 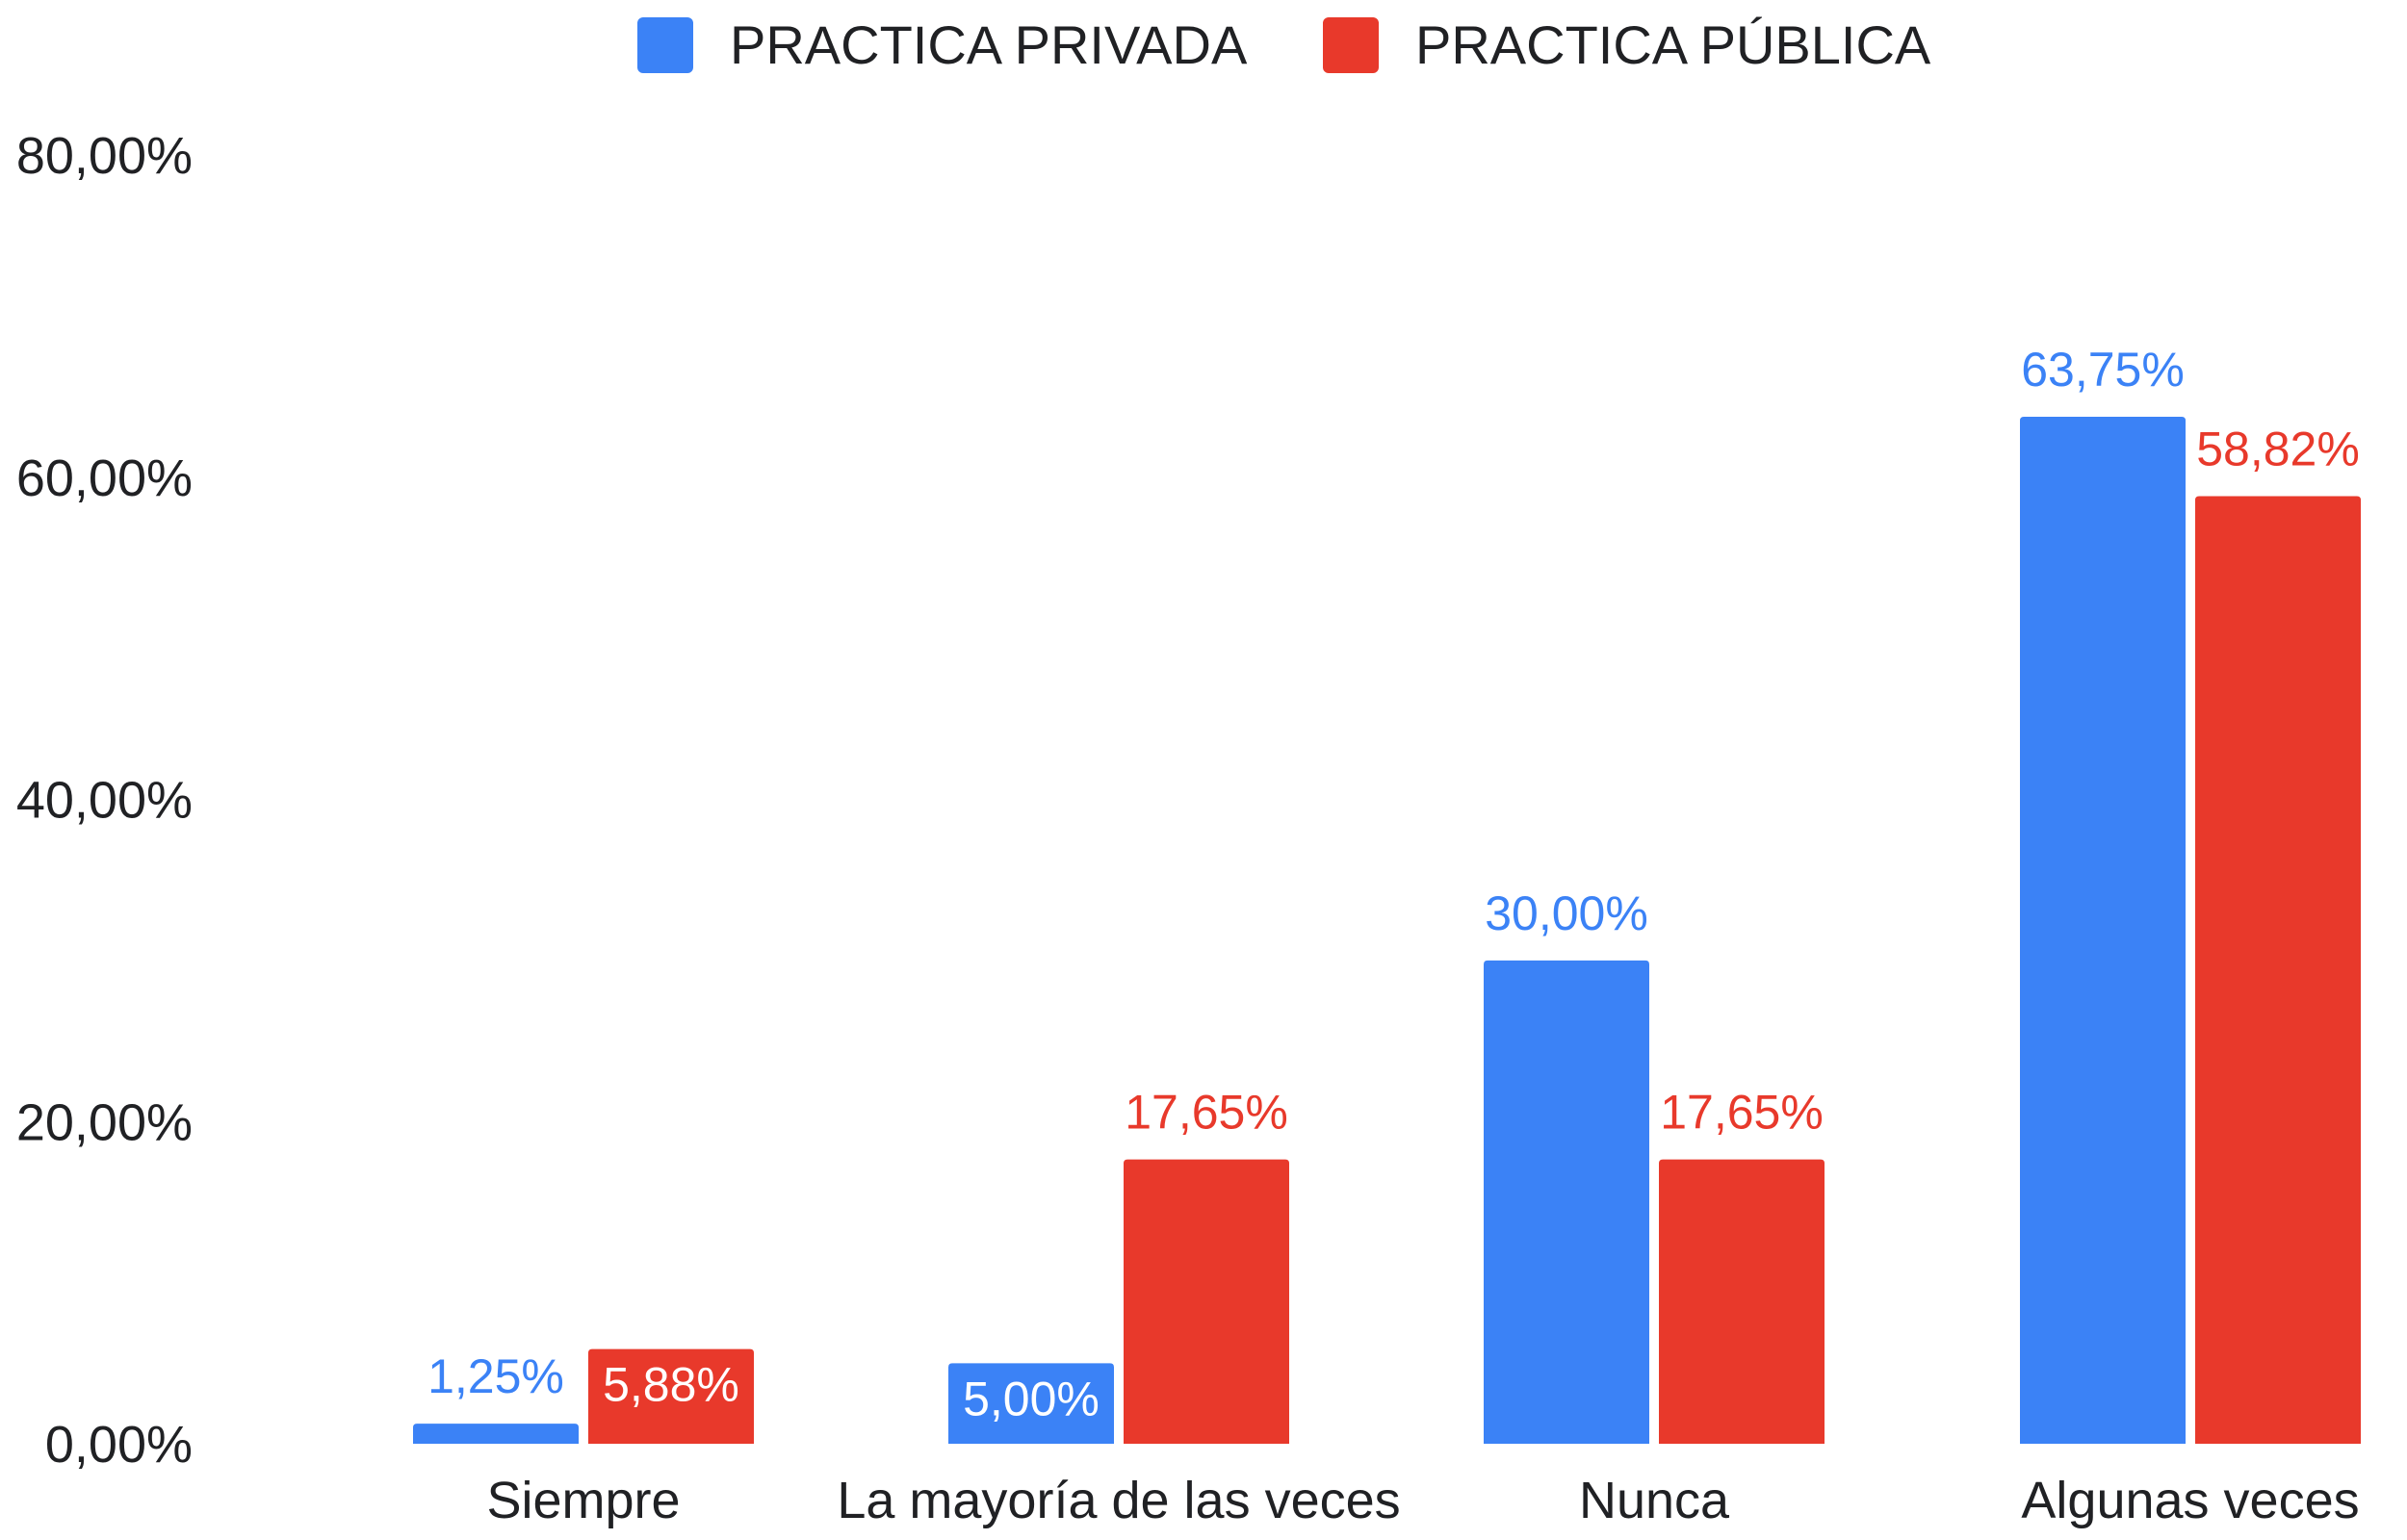 What do you see at coordinates (1673, 44) in the screenshot?
I see `legend-label: PRACTICA PÚBLICA` at bounding box center [1673, 44].